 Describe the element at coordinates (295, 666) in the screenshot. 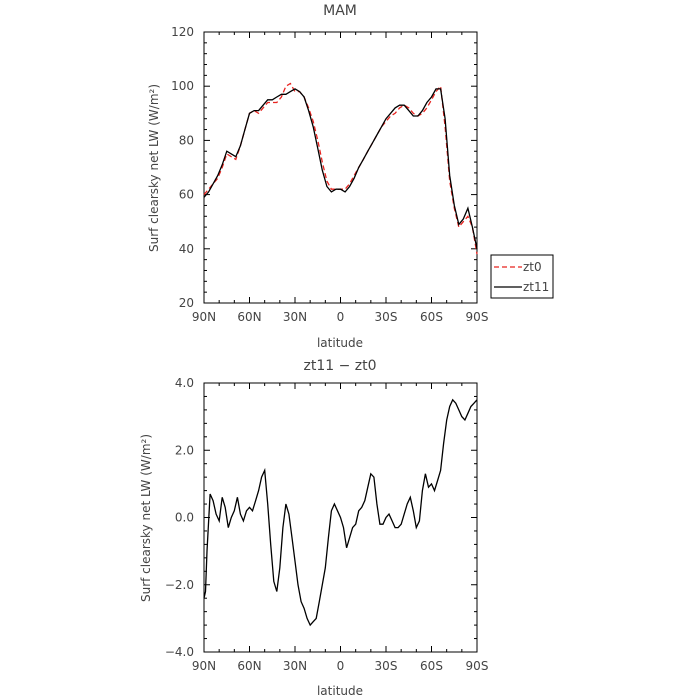

I see `bottom-x-tick-label: 30N` at that location.